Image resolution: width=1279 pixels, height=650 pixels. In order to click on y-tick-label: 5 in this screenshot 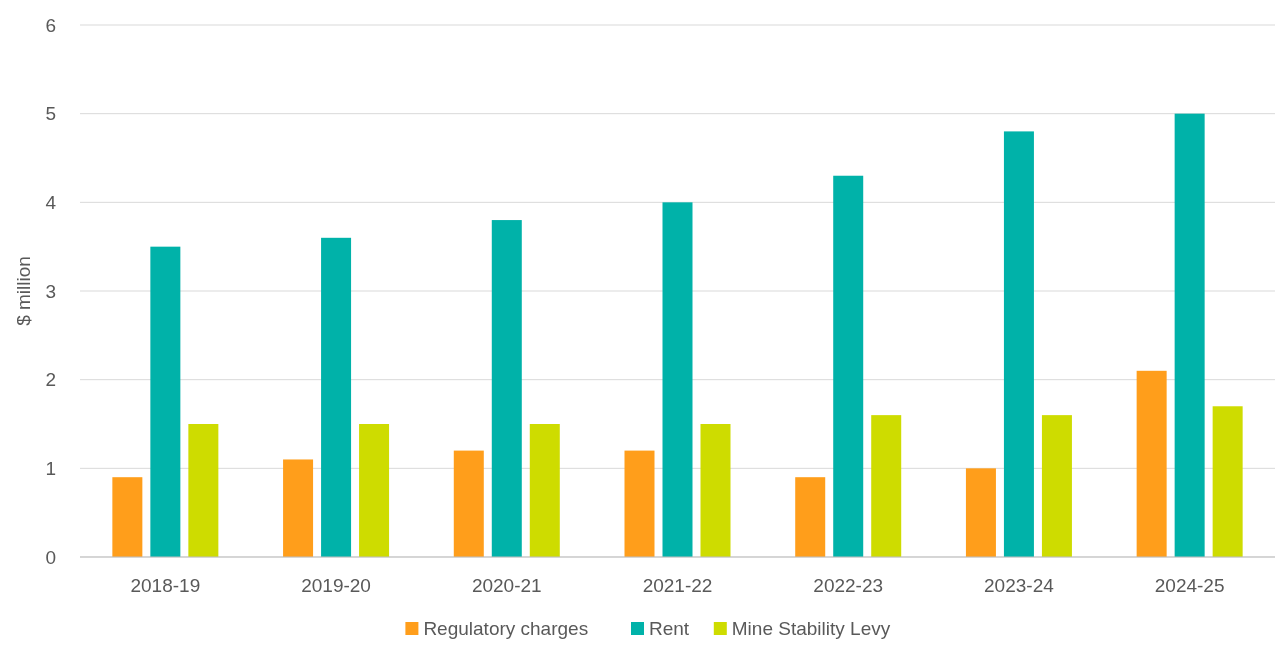, I will do `click(50, 114)`.